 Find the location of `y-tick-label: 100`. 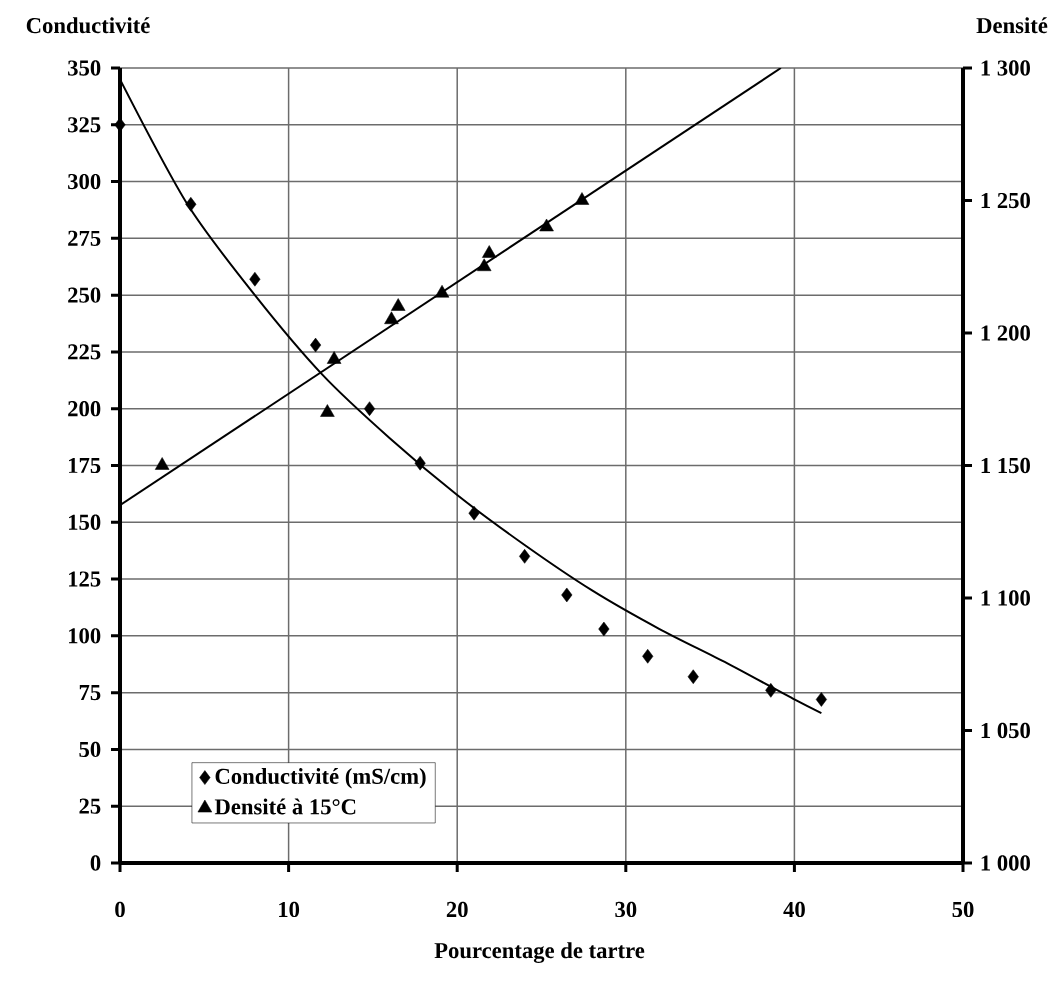

y-tick-label: 100 is located at coordinates (85, 636).